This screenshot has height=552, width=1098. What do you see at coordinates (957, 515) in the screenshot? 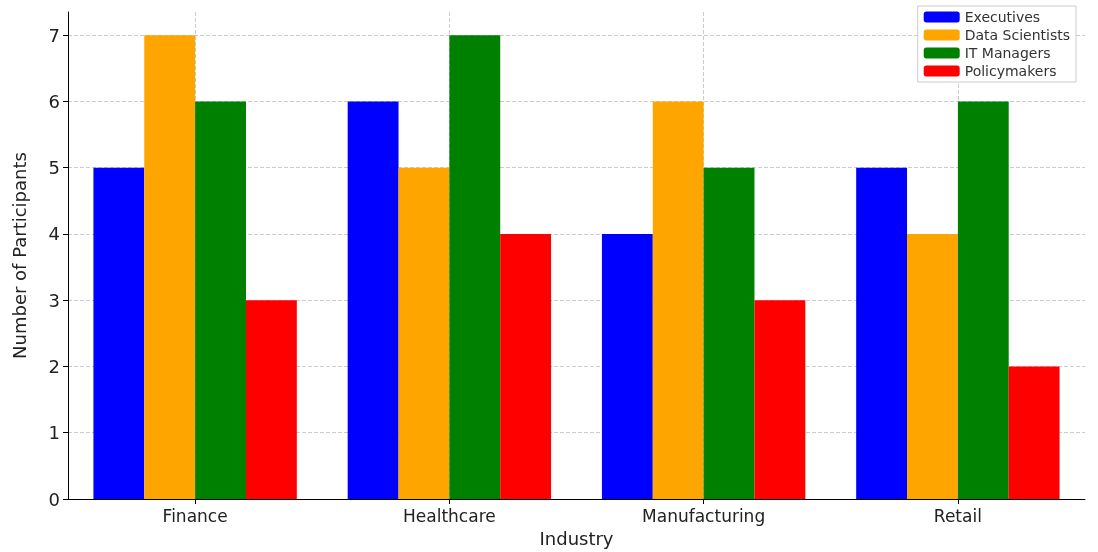
I see `x-tick-label: Retail` at bounding box center [957, 515].